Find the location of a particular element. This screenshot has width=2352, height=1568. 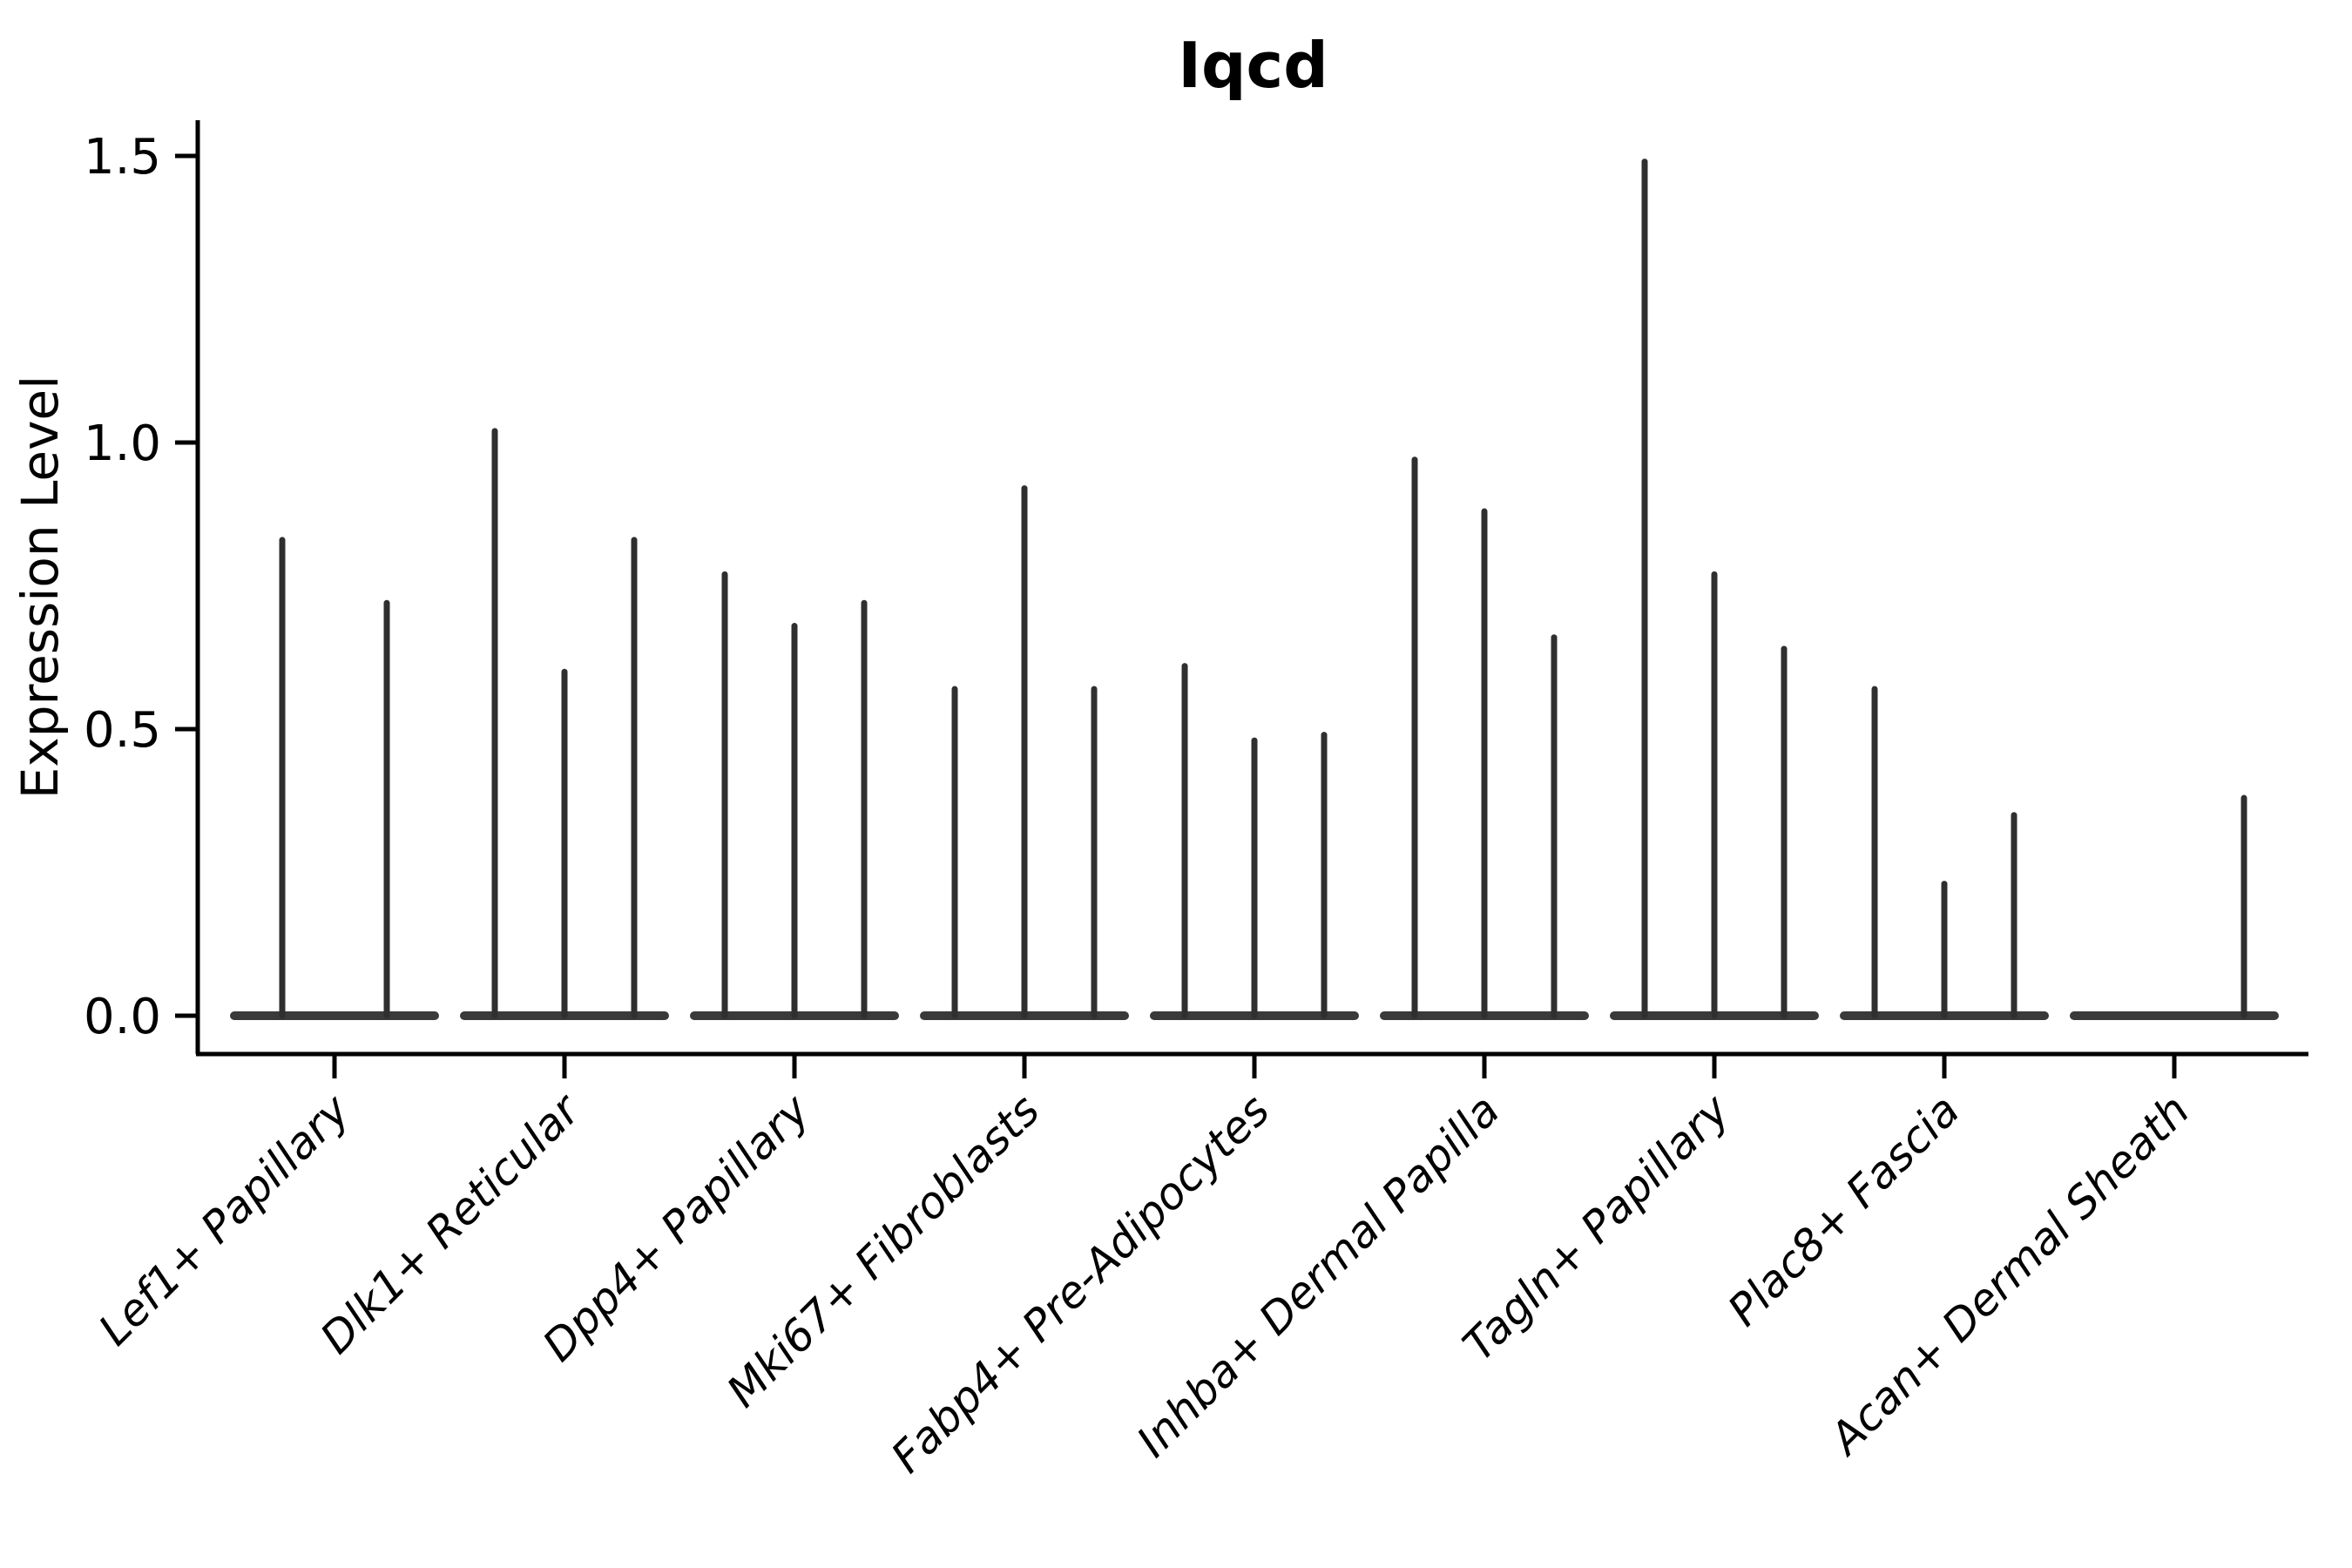

y-axis-label: Expression Level is located at coordinates (40, 587).